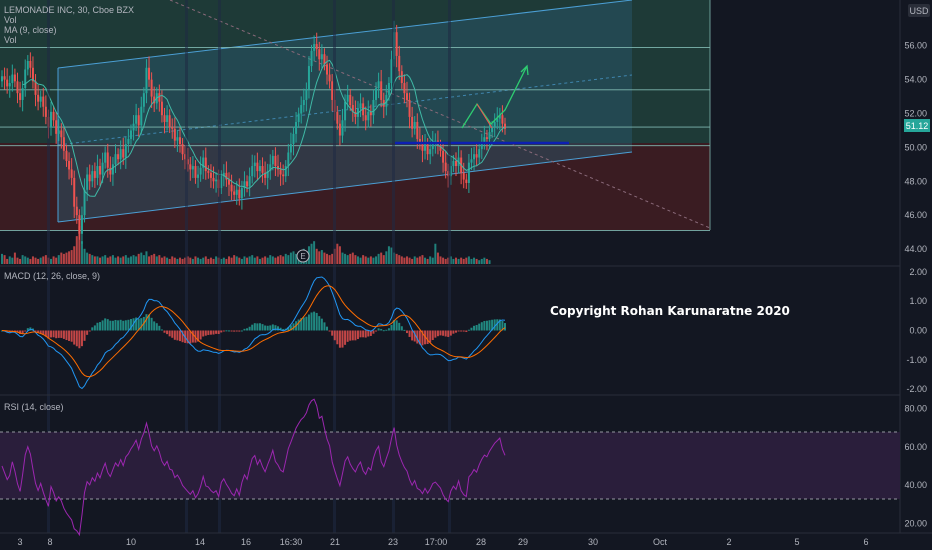 This screenshot has height=550, width=932. I want to click on macd-tick-label: 0.00, so click(918, 331).